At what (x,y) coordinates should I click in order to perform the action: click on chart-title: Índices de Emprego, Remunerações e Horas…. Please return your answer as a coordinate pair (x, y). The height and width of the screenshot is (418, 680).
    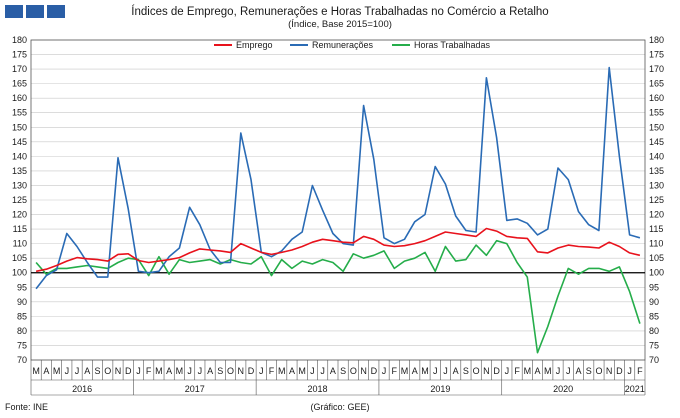
    Looking at the image, I should click on (340, 12).